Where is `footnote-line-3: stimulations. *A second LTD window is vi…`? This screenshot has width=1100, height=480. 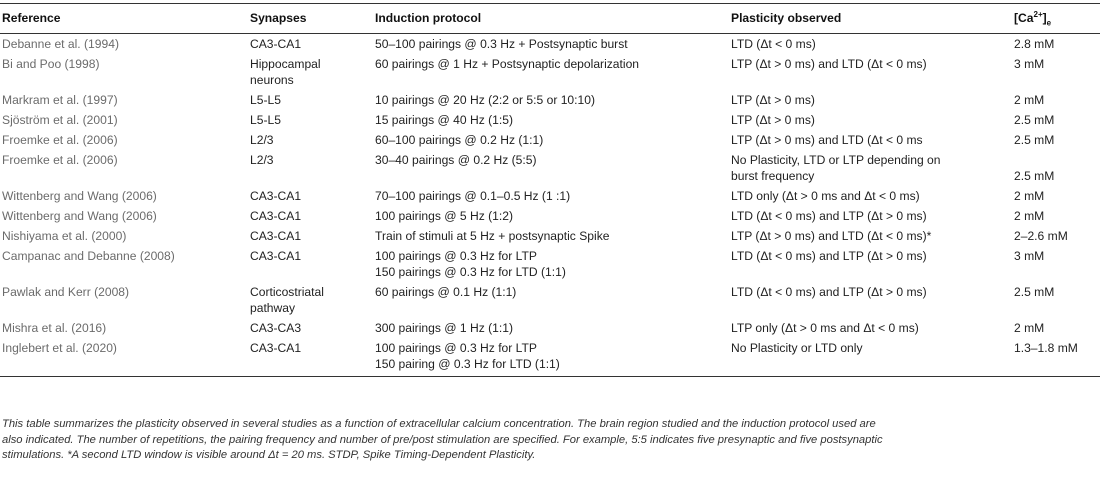 footnote-line-3: stimulations. *A second LTD window is vi… is located at coordinates (269, 455).